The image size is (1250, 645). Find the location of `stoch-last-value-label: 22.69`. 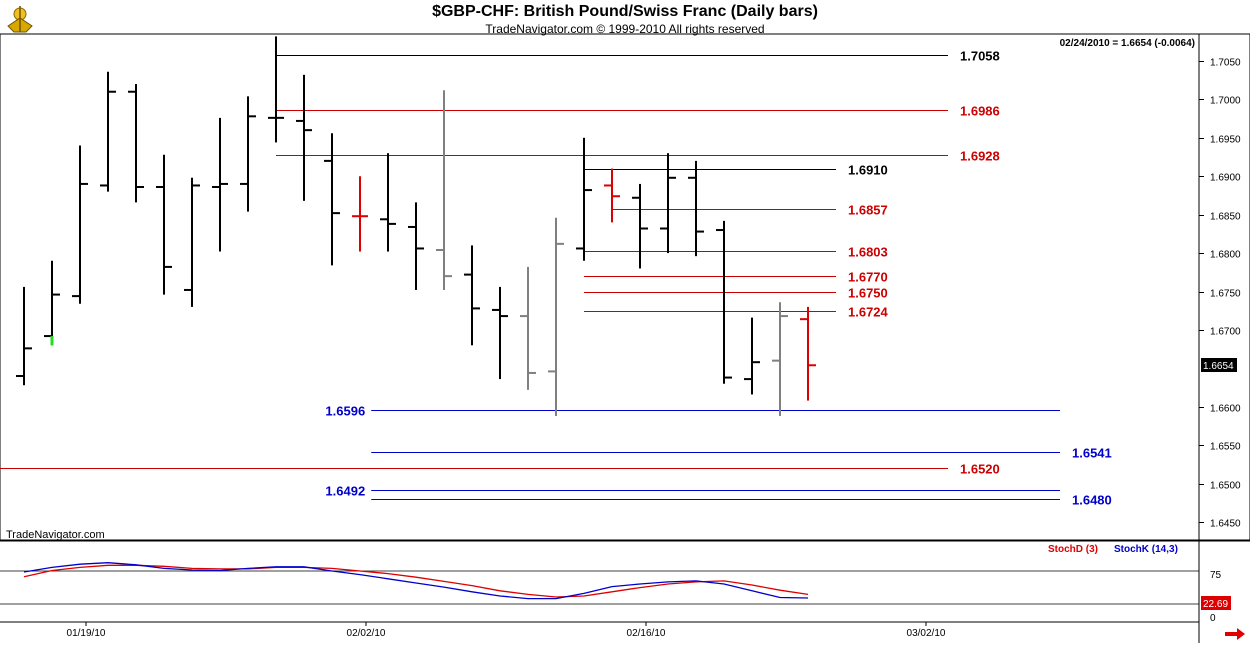

stoch-last-value-label: 22.69 is located at coordinates (1215, 604).